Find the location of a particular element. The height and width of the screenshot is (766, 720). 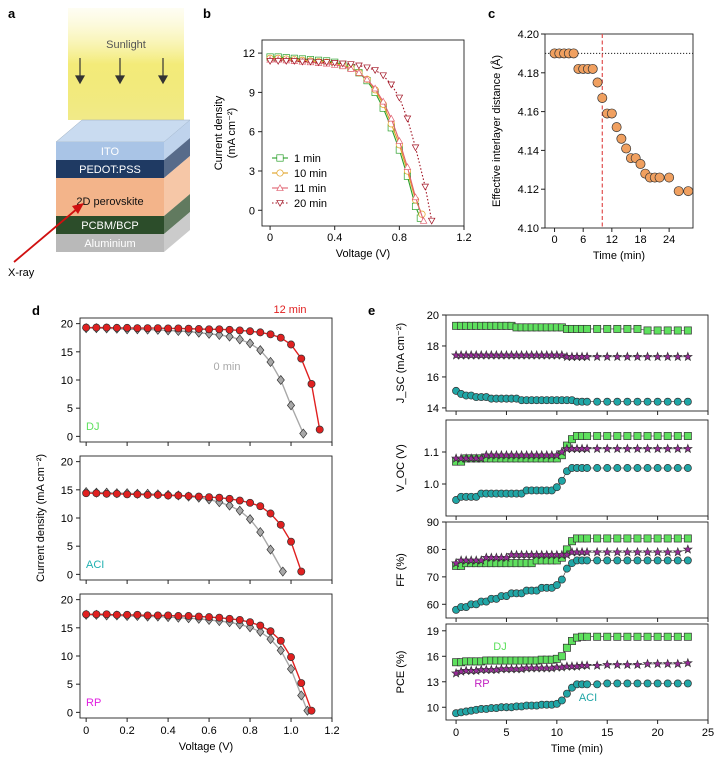

y-tick-label: 1.0 is located at coordinates (431, 485).